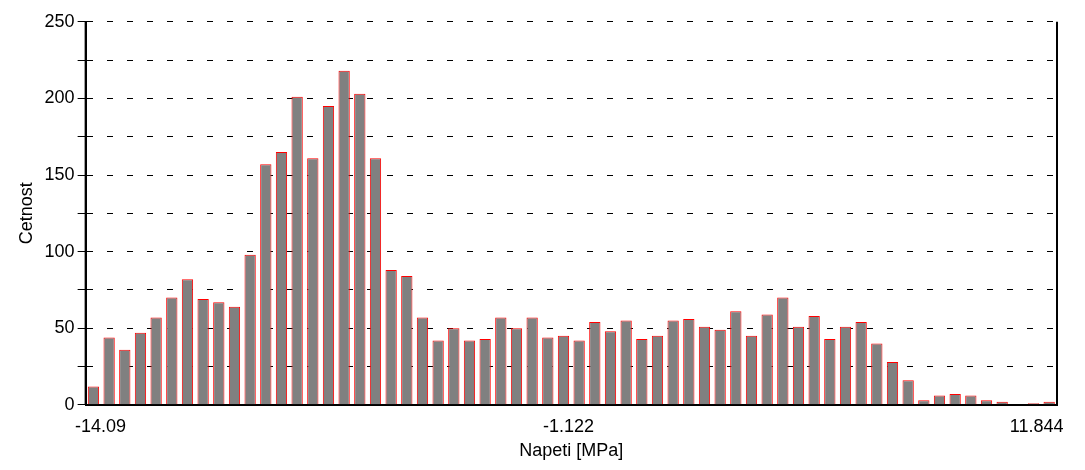  What do you see at coordinates (100, 425) in the screenshot?
I see `x-tick-label: -14.09` at bounding box center [100, 425].